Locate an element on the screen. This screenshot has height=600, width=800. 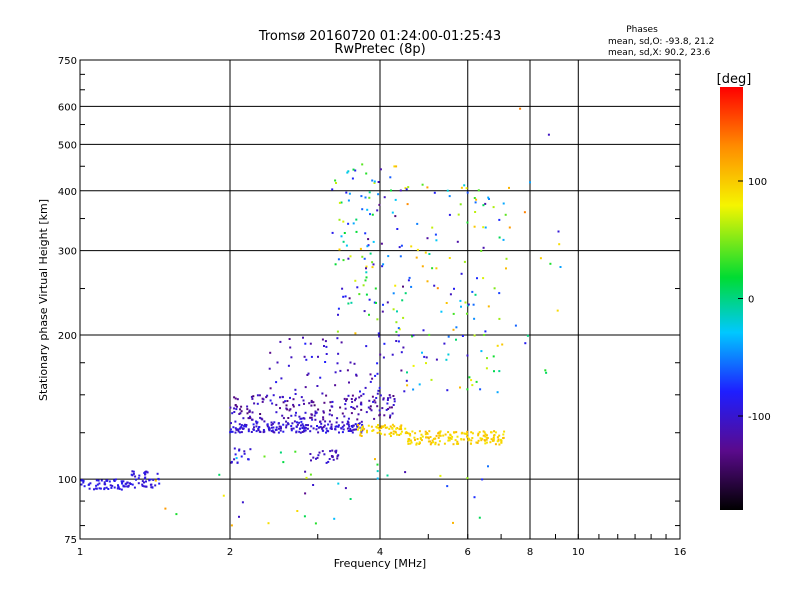
x-tick-label: 2 is located at coordinates (230, 552).